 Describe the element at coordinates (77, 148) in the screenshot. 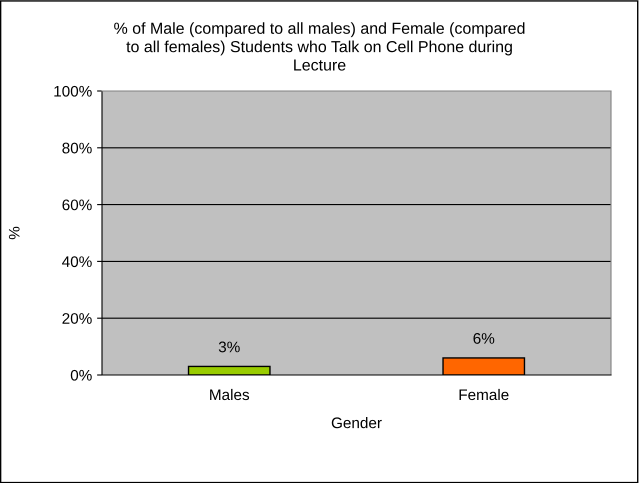

I see `y-tick-label: 80%` at that location.